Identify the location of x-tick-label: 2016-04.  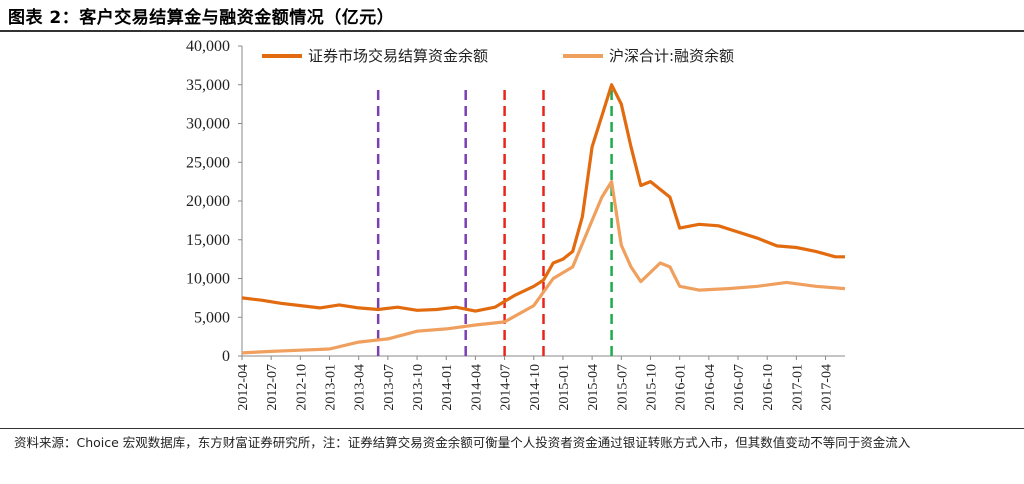
(710, 387).